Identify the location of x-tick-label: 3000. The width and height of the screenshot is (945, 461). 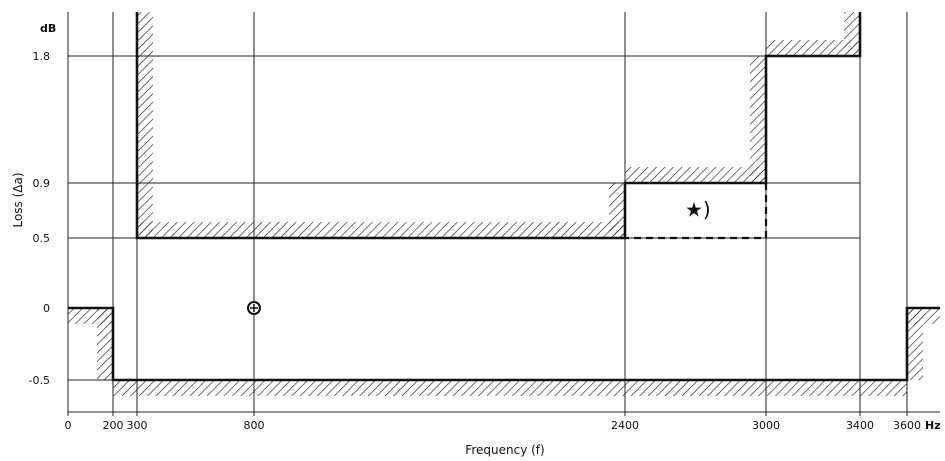
(766, 425).